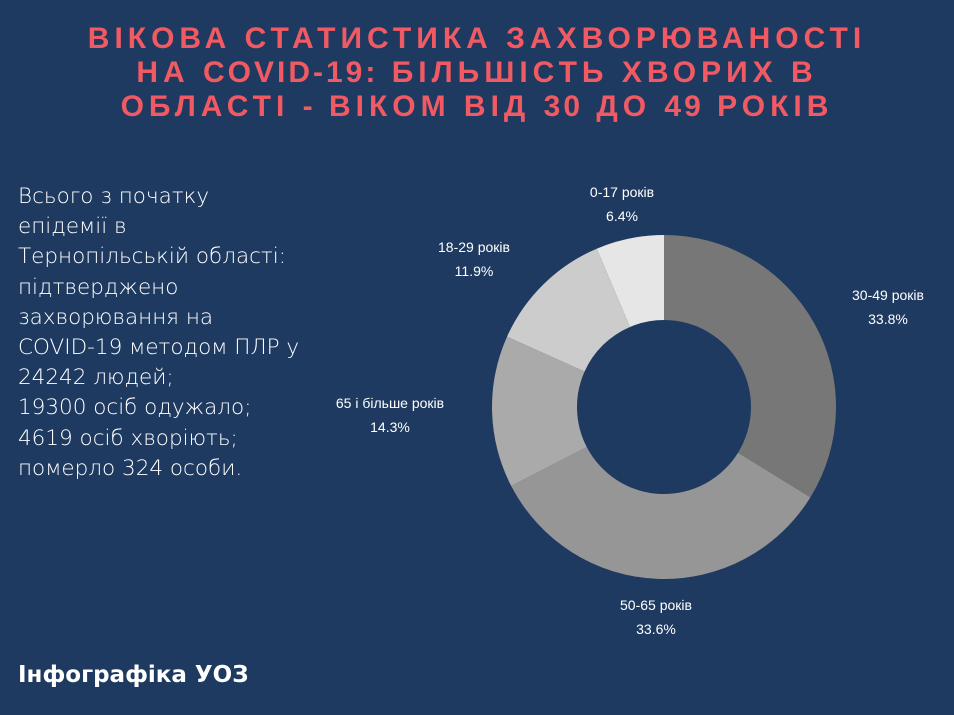  What do you see at coordinates (477, 106) in the screenshot?
I see `title-line-3: ОБЛАСТІ - ВІКОМ ВІД 30 ДО 49 РОКІВ` at bounding box center [477, 106].